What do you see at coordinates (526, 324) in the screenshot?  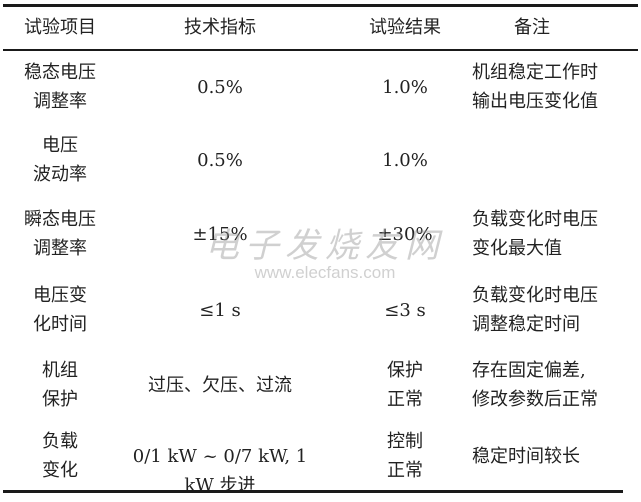 I see `cell-note-line: 调整稳定时间` at bounding box center [526, 324].